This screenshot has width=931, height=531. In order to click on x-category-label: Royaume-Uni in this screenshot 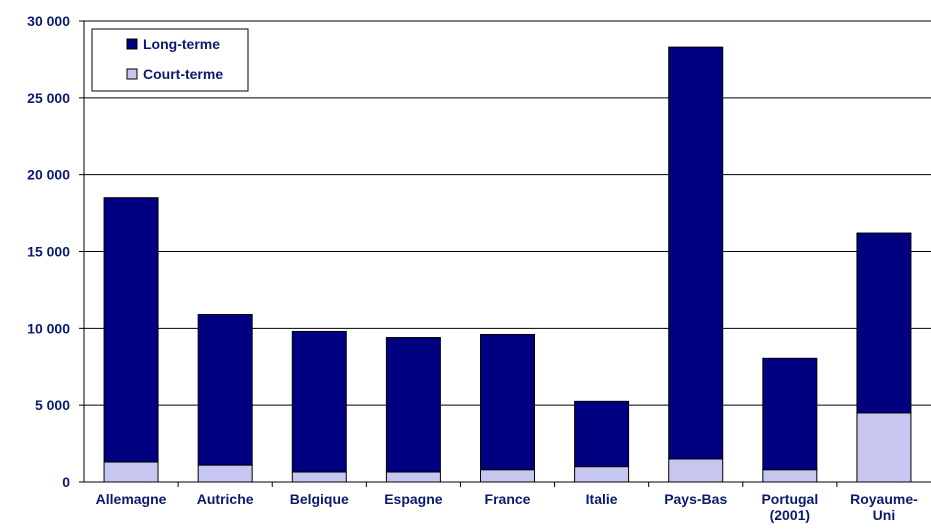, I will do `click(884, 507)`.